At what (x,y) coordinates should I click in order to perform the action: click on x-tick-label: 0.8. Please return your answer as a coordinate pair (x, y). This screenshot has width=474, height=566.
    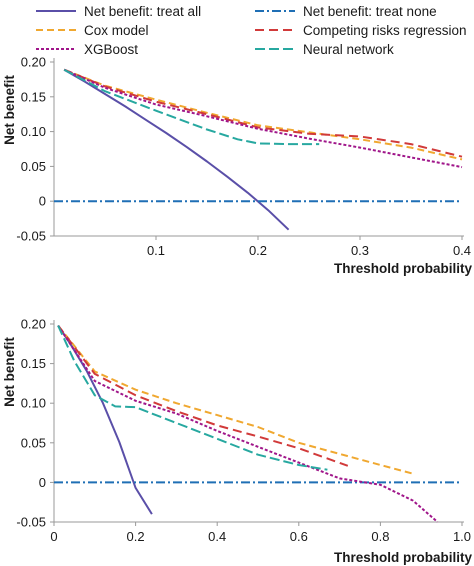
    Looking at the image, I should click on (380, 536).